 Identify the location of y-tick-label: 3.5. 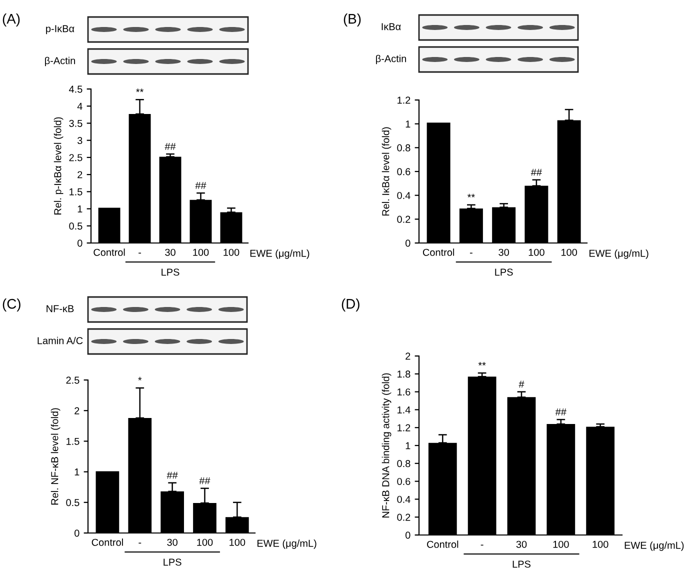
(75, 123).